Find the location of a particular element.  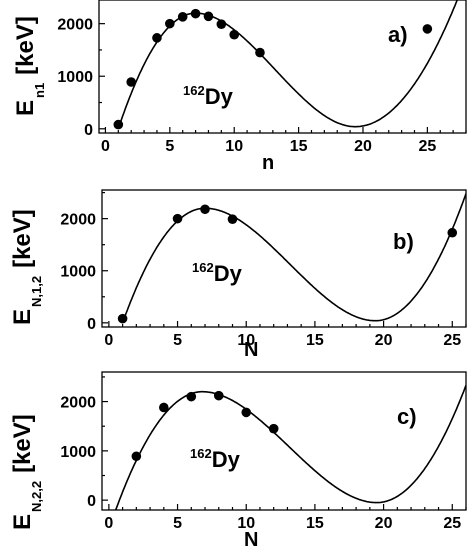

y-label-sub: N,2,2 is located at coordinates (36, 496).